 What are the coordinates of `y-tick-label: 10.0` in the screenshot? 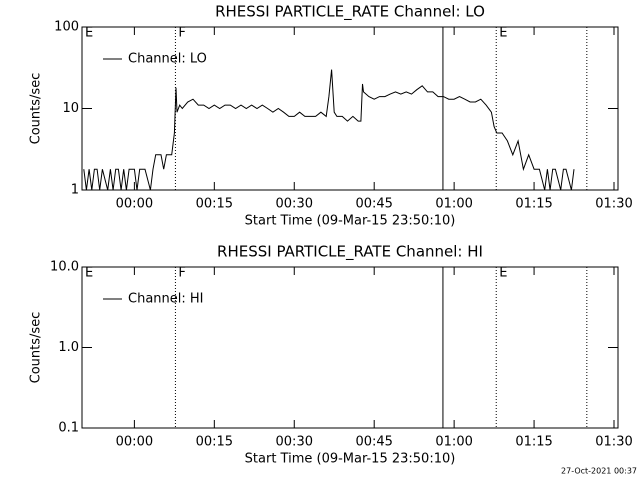 It's located at (64, 267).